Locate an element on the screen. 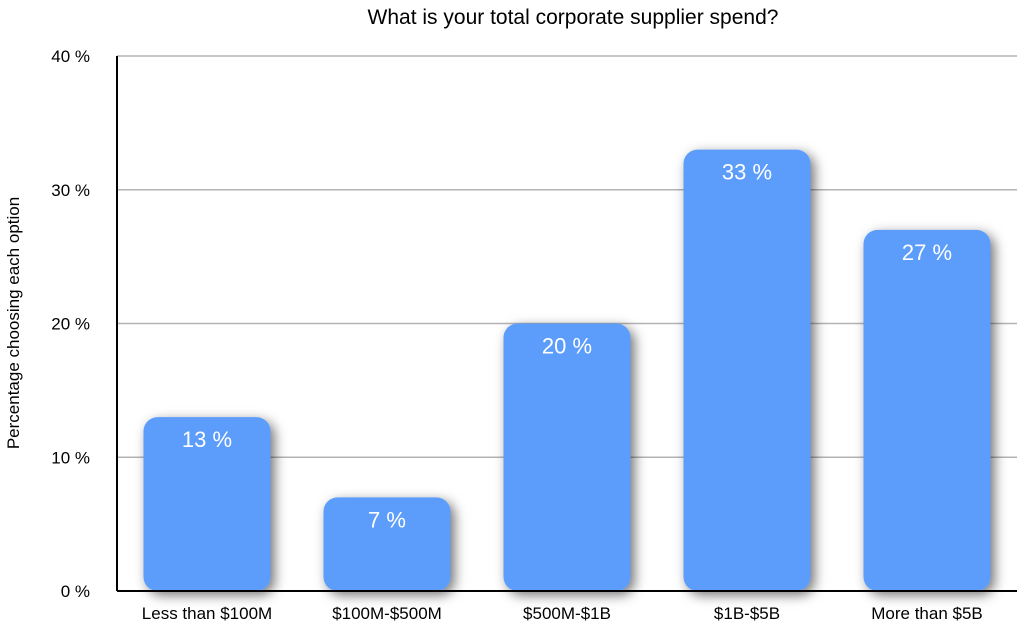 This screenshot has height=626, width=1024. x-tick-label: Less than $100M is located at coordinates (207, 613).